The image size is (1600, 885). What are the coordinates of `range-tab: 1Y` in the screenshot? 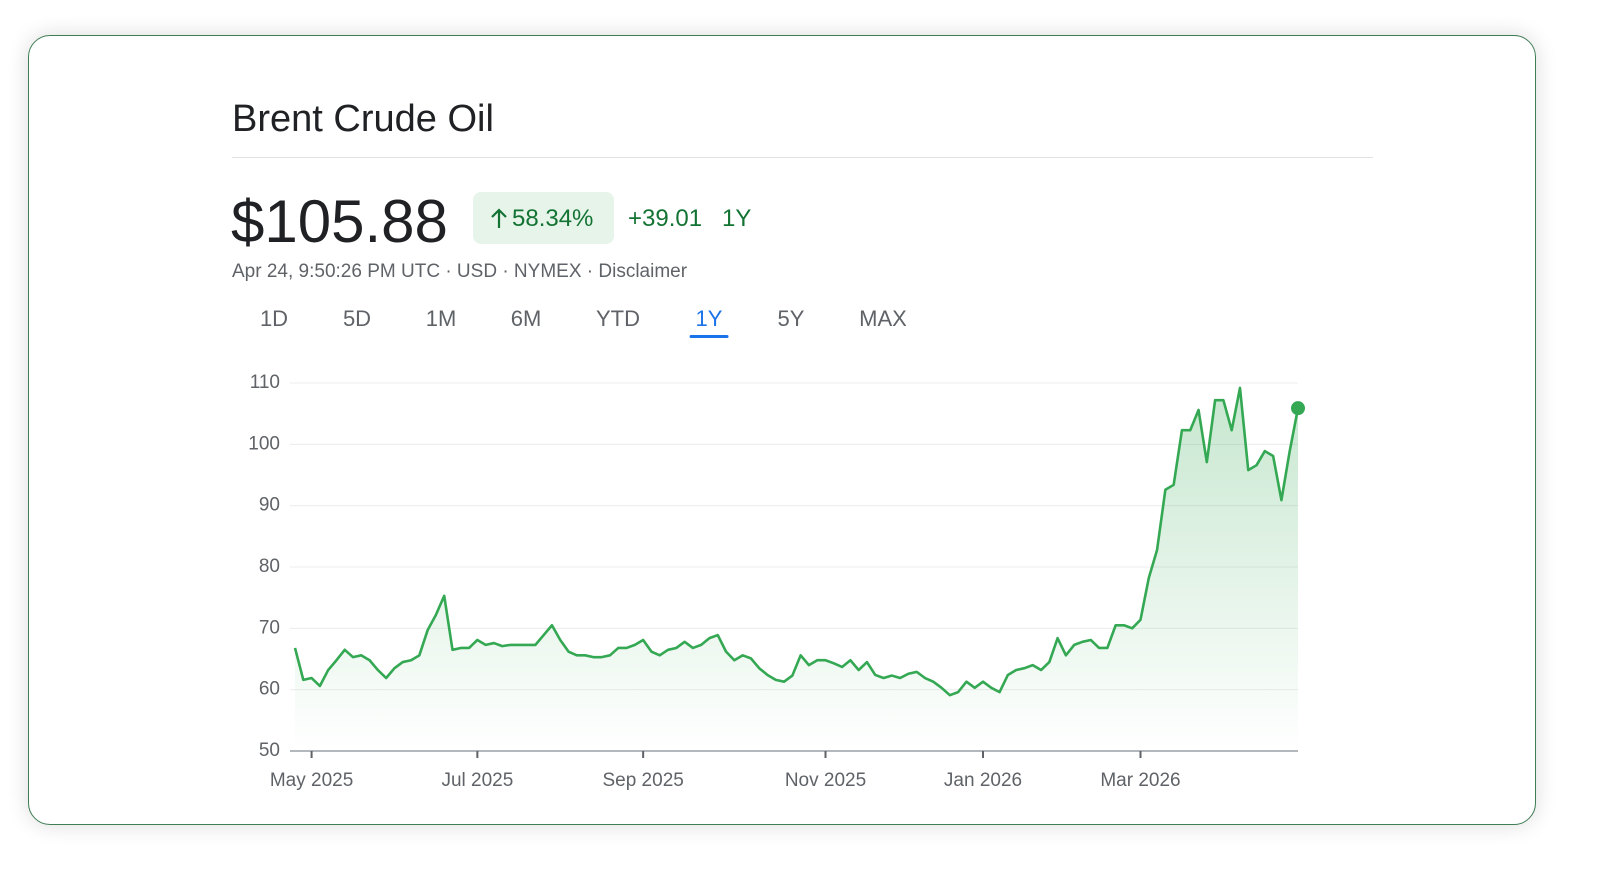 It's located at (709, 322).